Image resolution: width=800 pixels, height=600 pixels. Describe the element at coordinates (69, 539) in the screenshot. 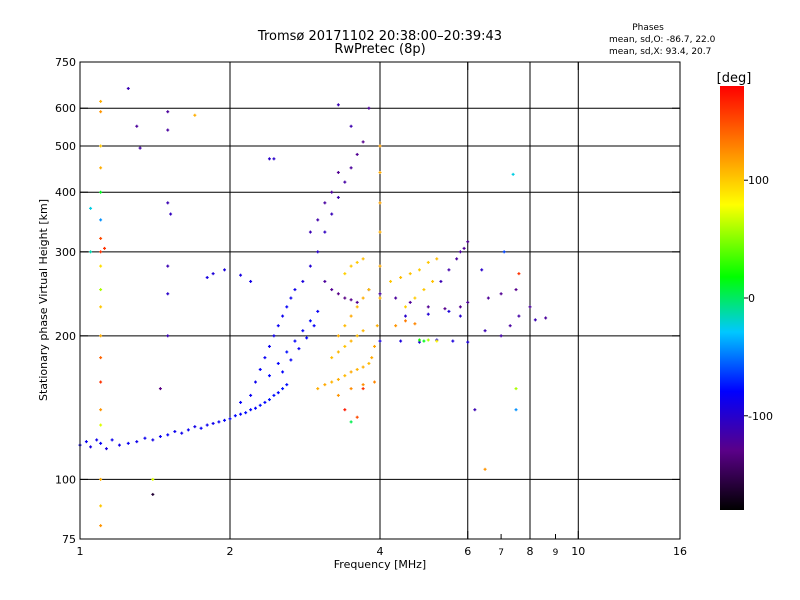

I see `y-tick-label: 75` at that location.